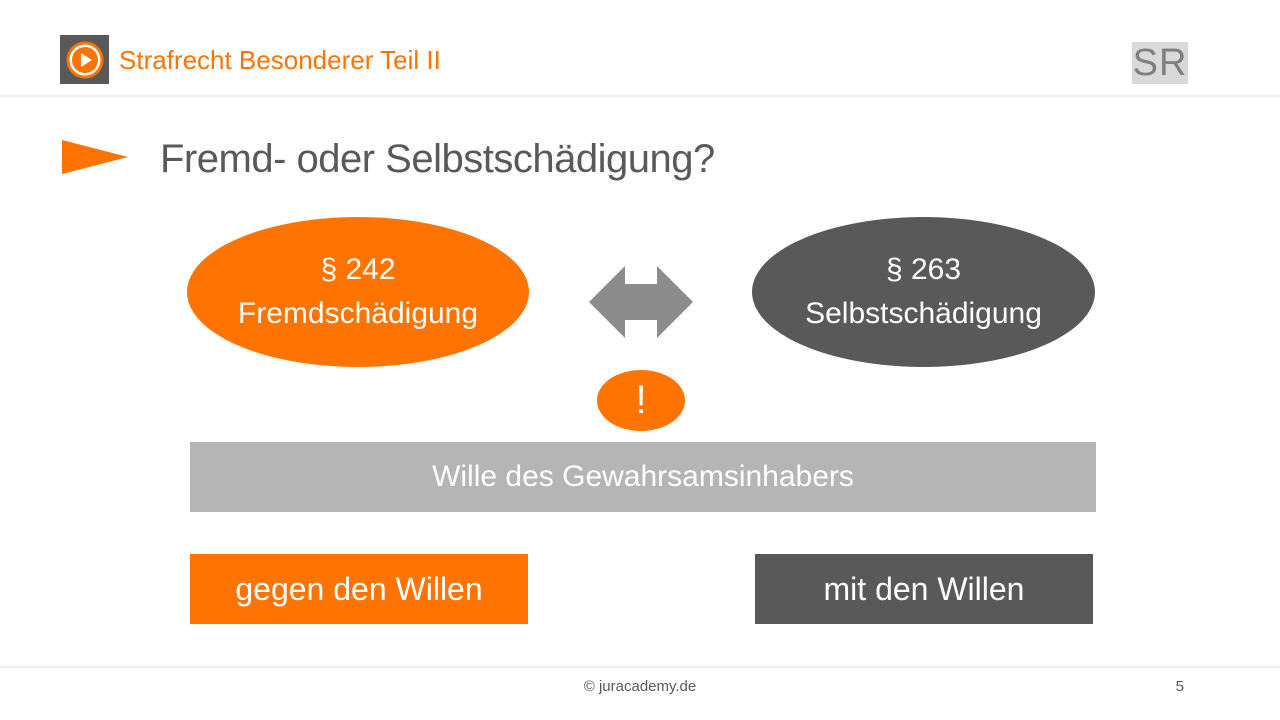  I want to click on against-will-box: gegen den Willen, so click(359, 589).